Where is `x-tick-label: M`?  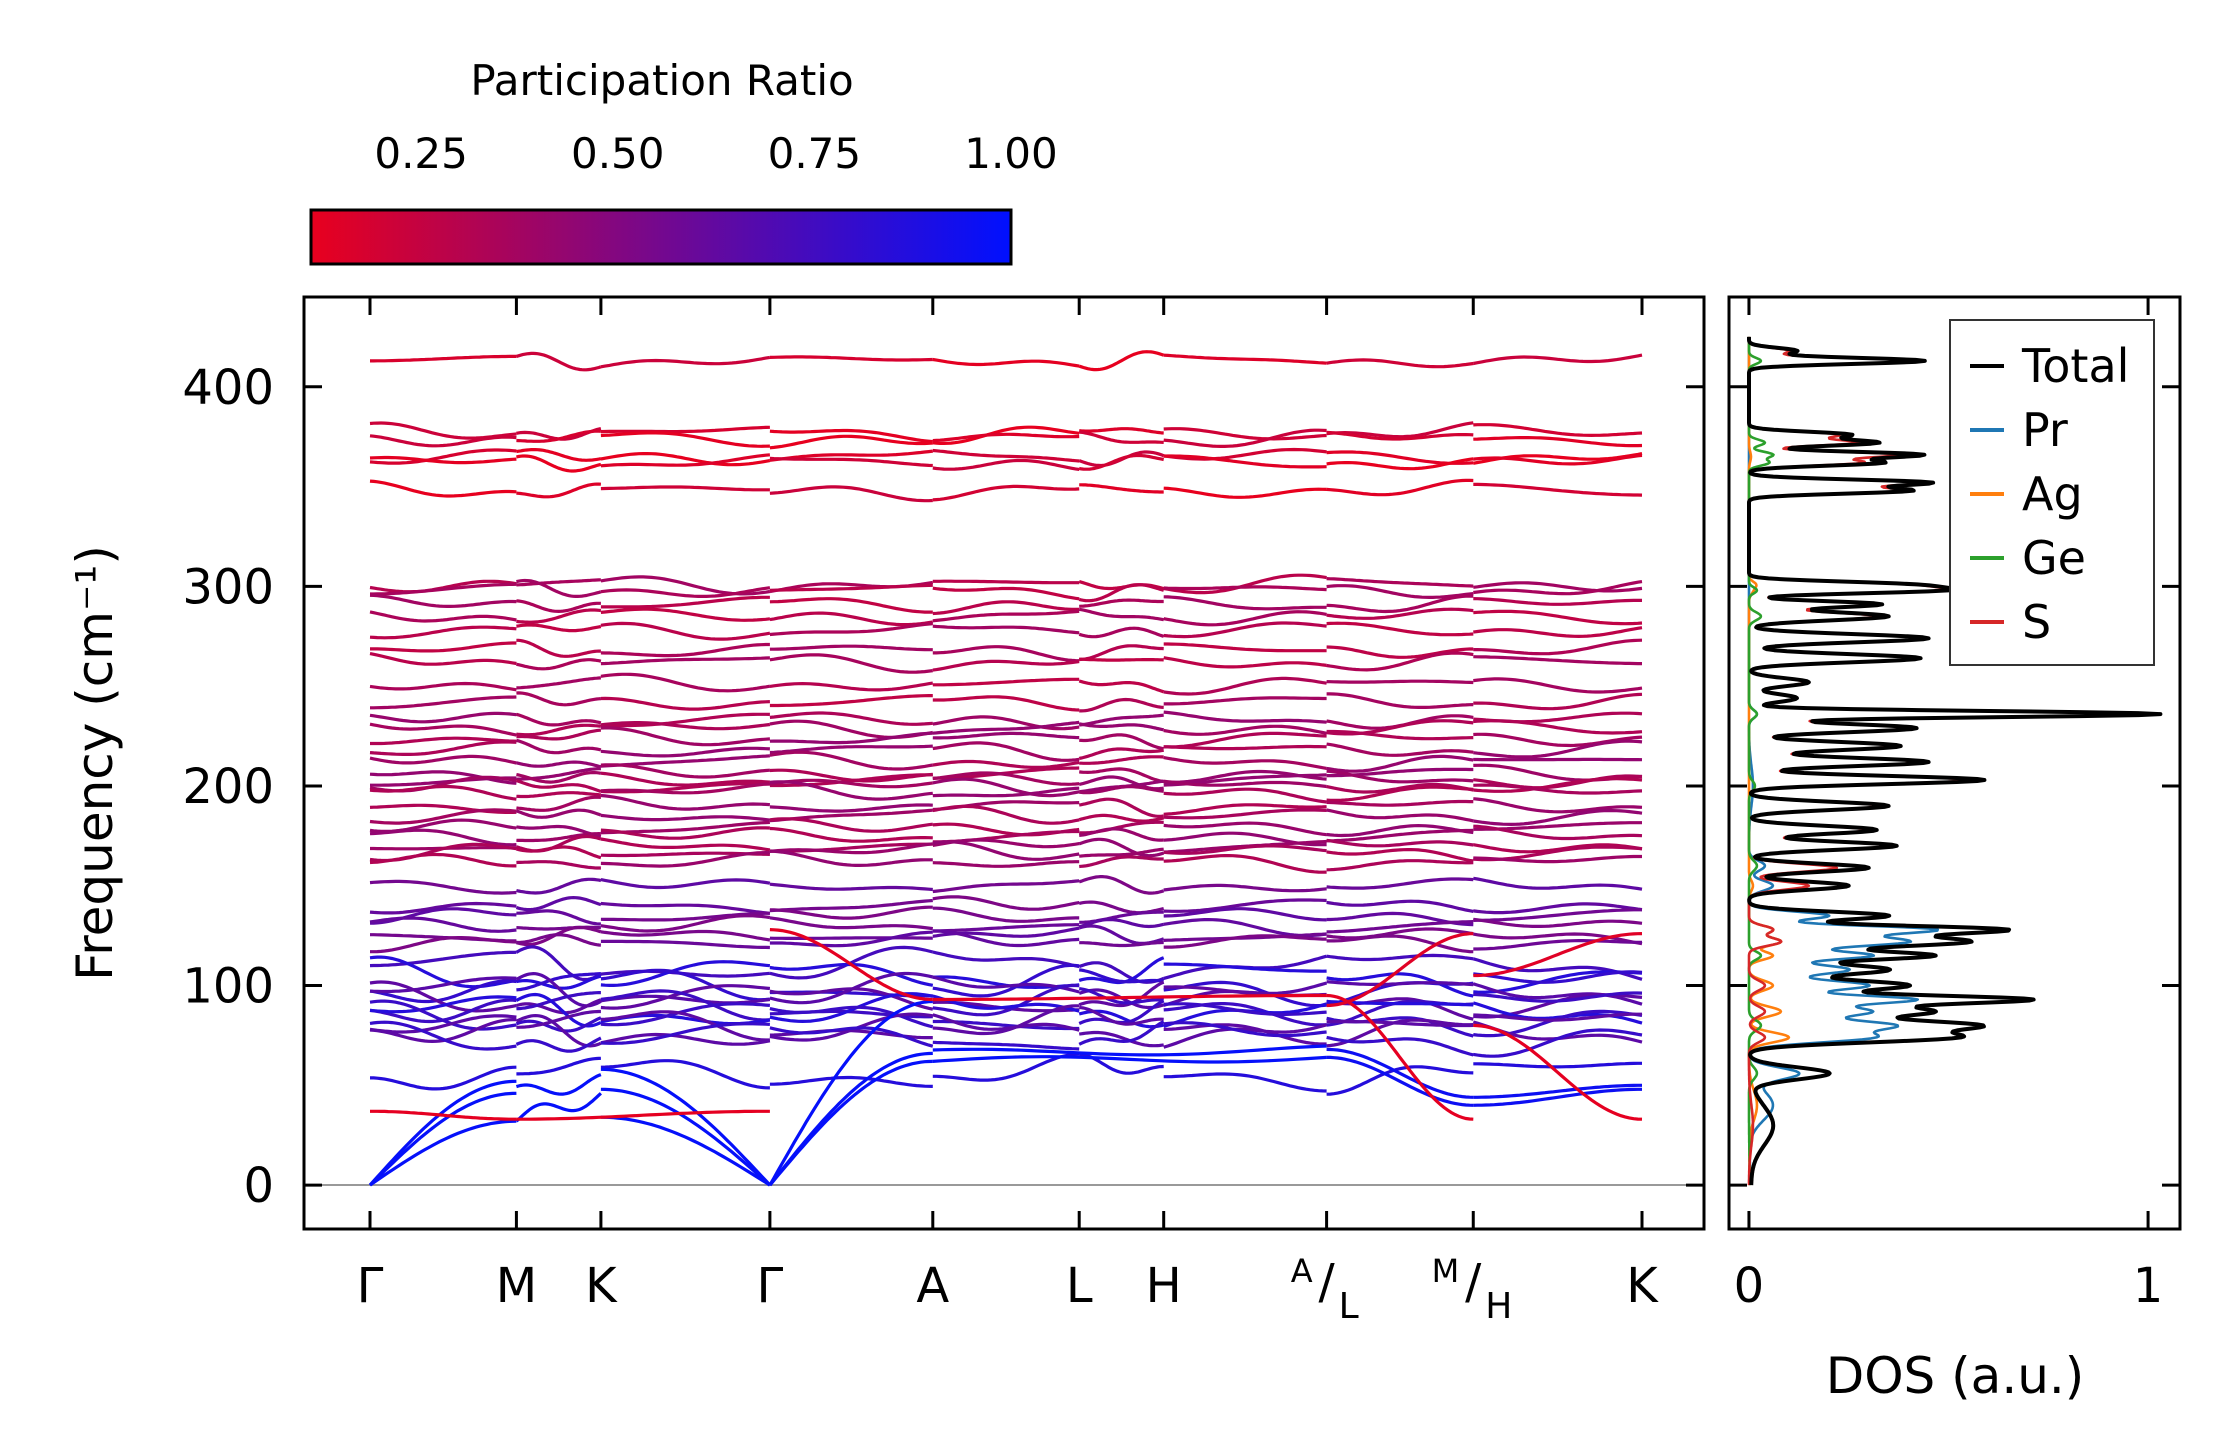 x-tick-label: M is located at coordinates (516, 1286).